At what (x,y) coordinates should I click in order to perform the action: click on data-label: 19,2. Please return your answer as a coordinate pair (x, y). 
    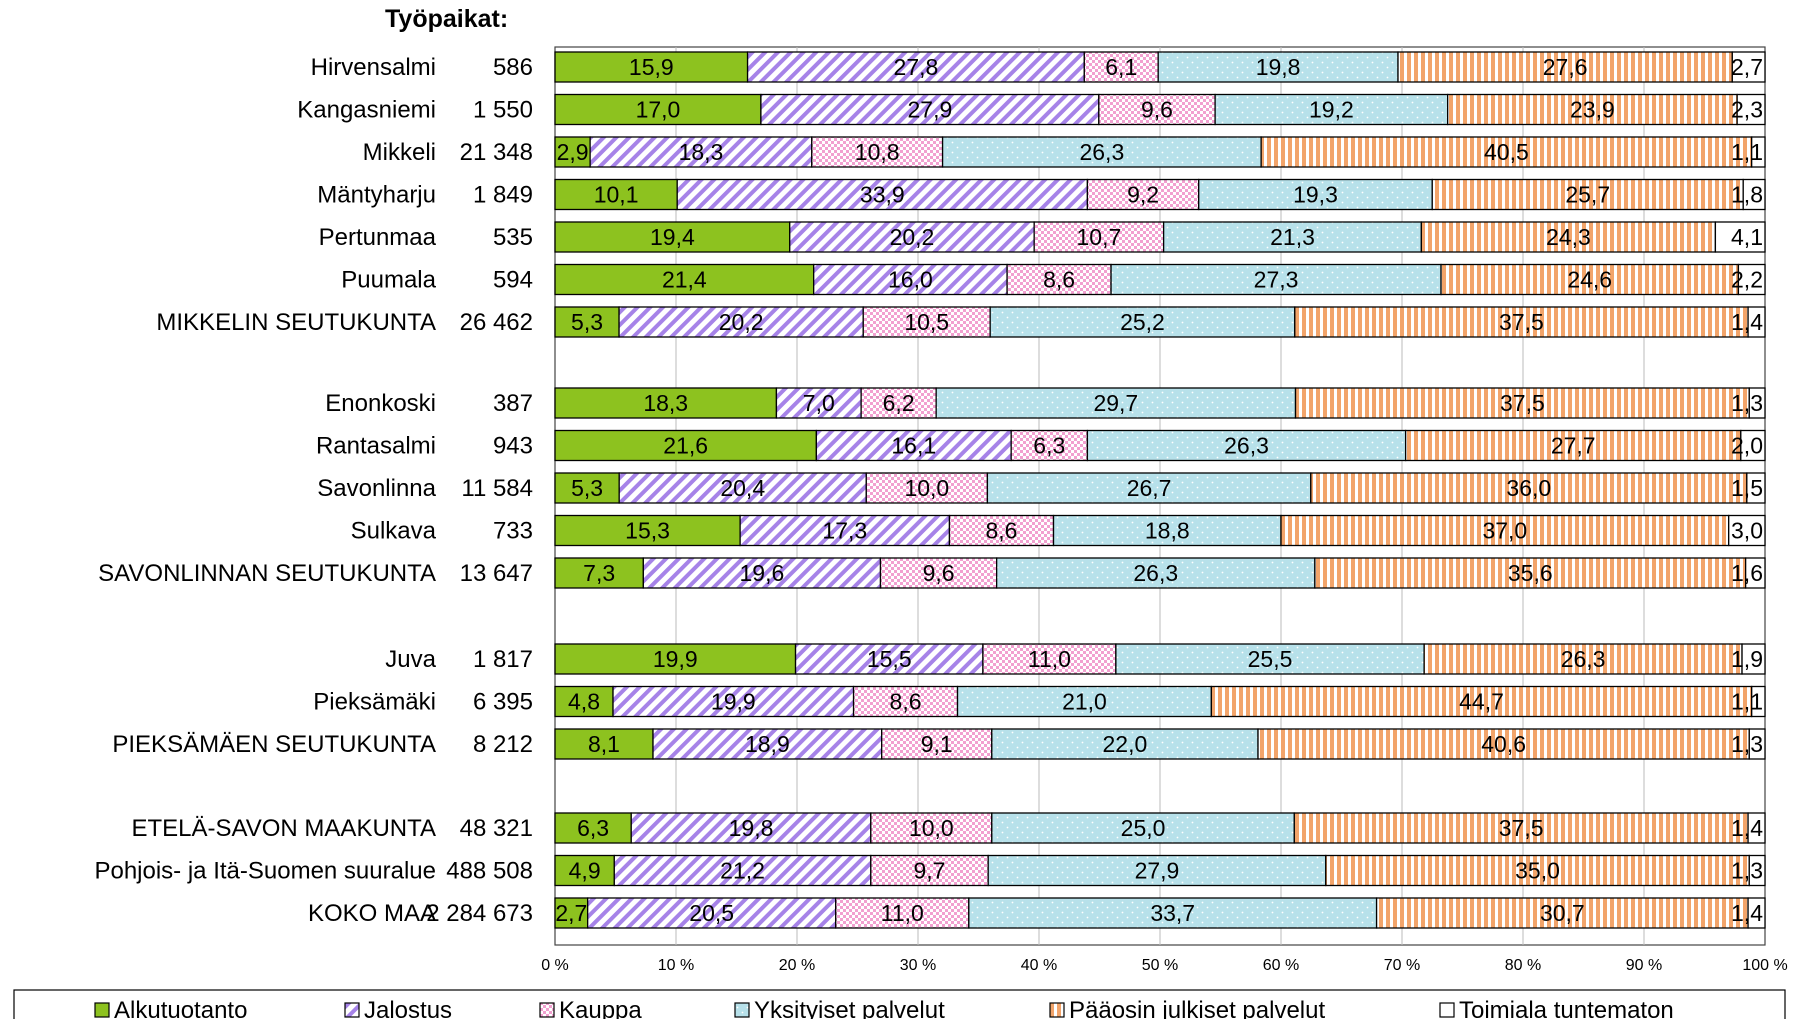
    Looking at the image, I should click on (1331, 110).